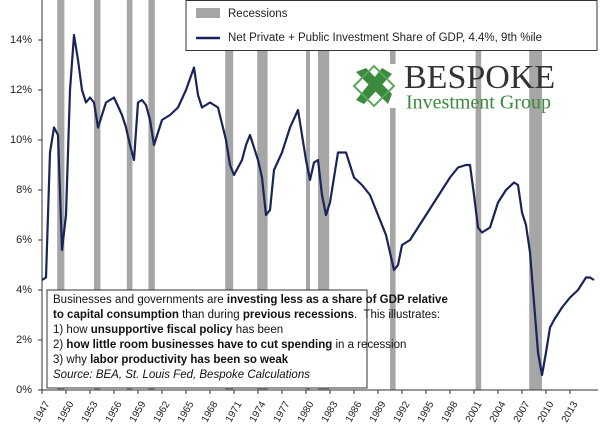 This screenshot has width=600, height=429. I want to click on x-tick-label: 1977, so click(282, 411).